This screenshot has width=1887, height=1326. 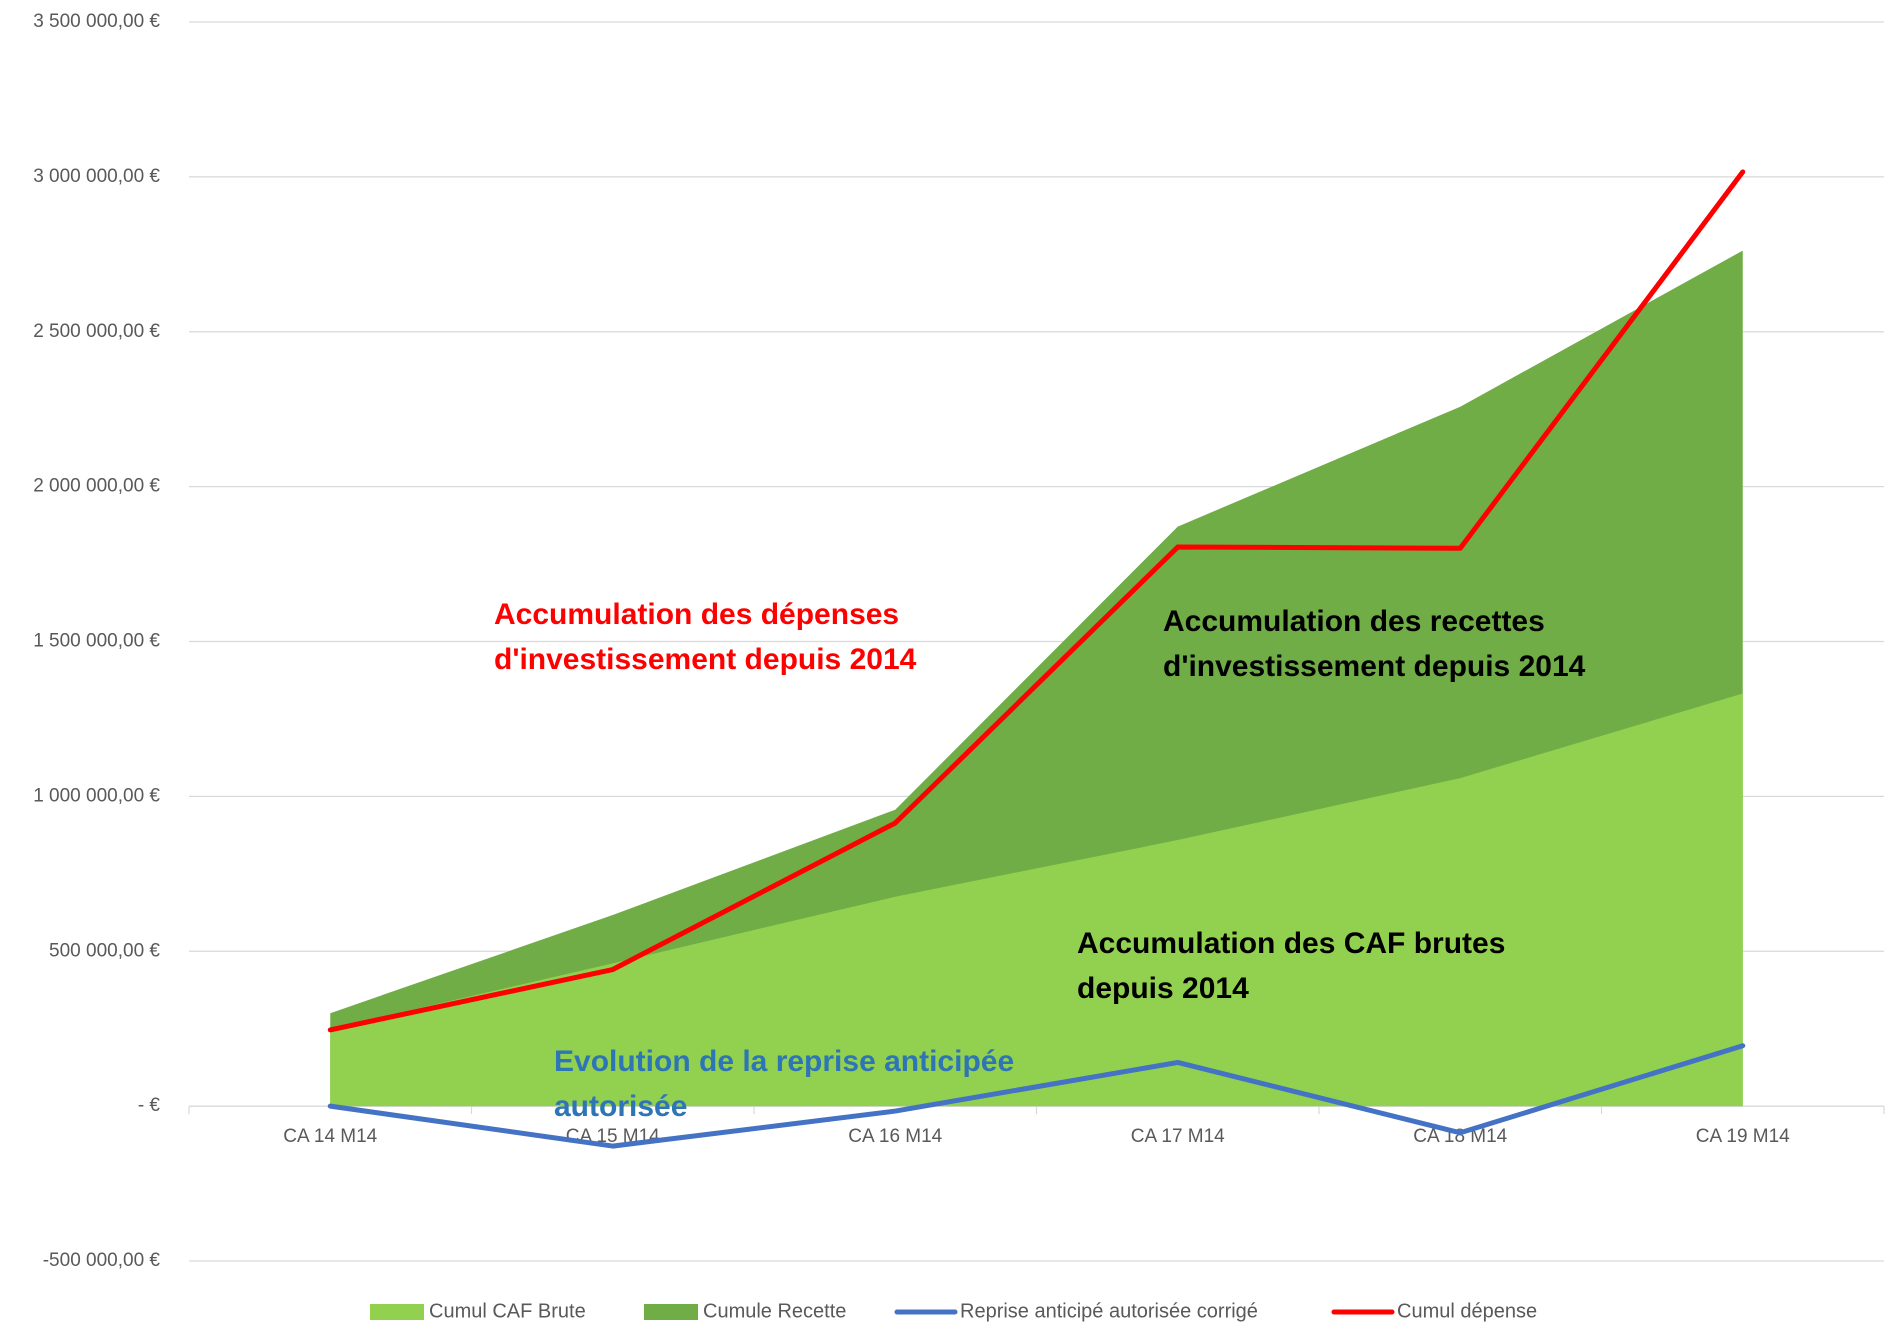 What do you see at coordinates (96, 641) in the screenshot?
I see `y-tick-label: 1 500 000,00 €` at bounding box center [96, 641].